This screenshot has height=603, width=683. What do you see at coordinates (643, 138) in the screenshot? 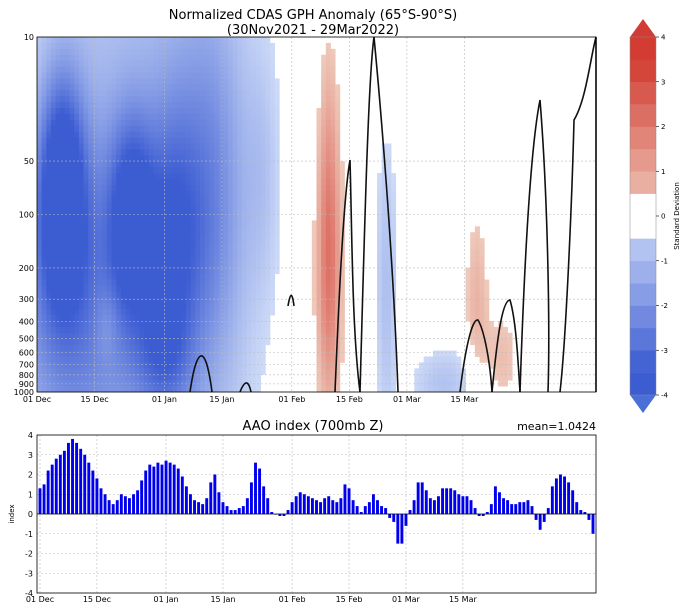
I see `colorbar-segment` at bounding box center [643, 138].